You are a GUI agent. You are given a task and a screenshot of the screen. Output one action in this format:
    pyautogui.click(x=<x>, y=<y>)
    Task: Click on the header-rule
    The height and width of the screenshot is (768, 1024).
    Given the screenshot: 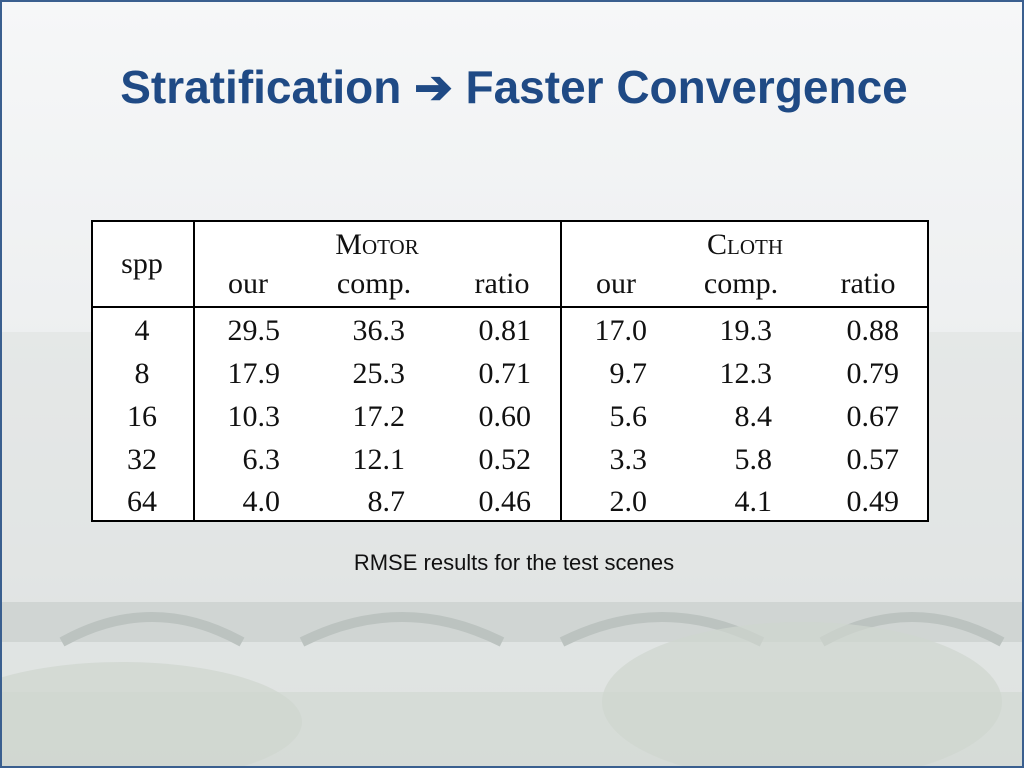 What is the action you would take?
    pyautogui.click(x=510, y=307)
    